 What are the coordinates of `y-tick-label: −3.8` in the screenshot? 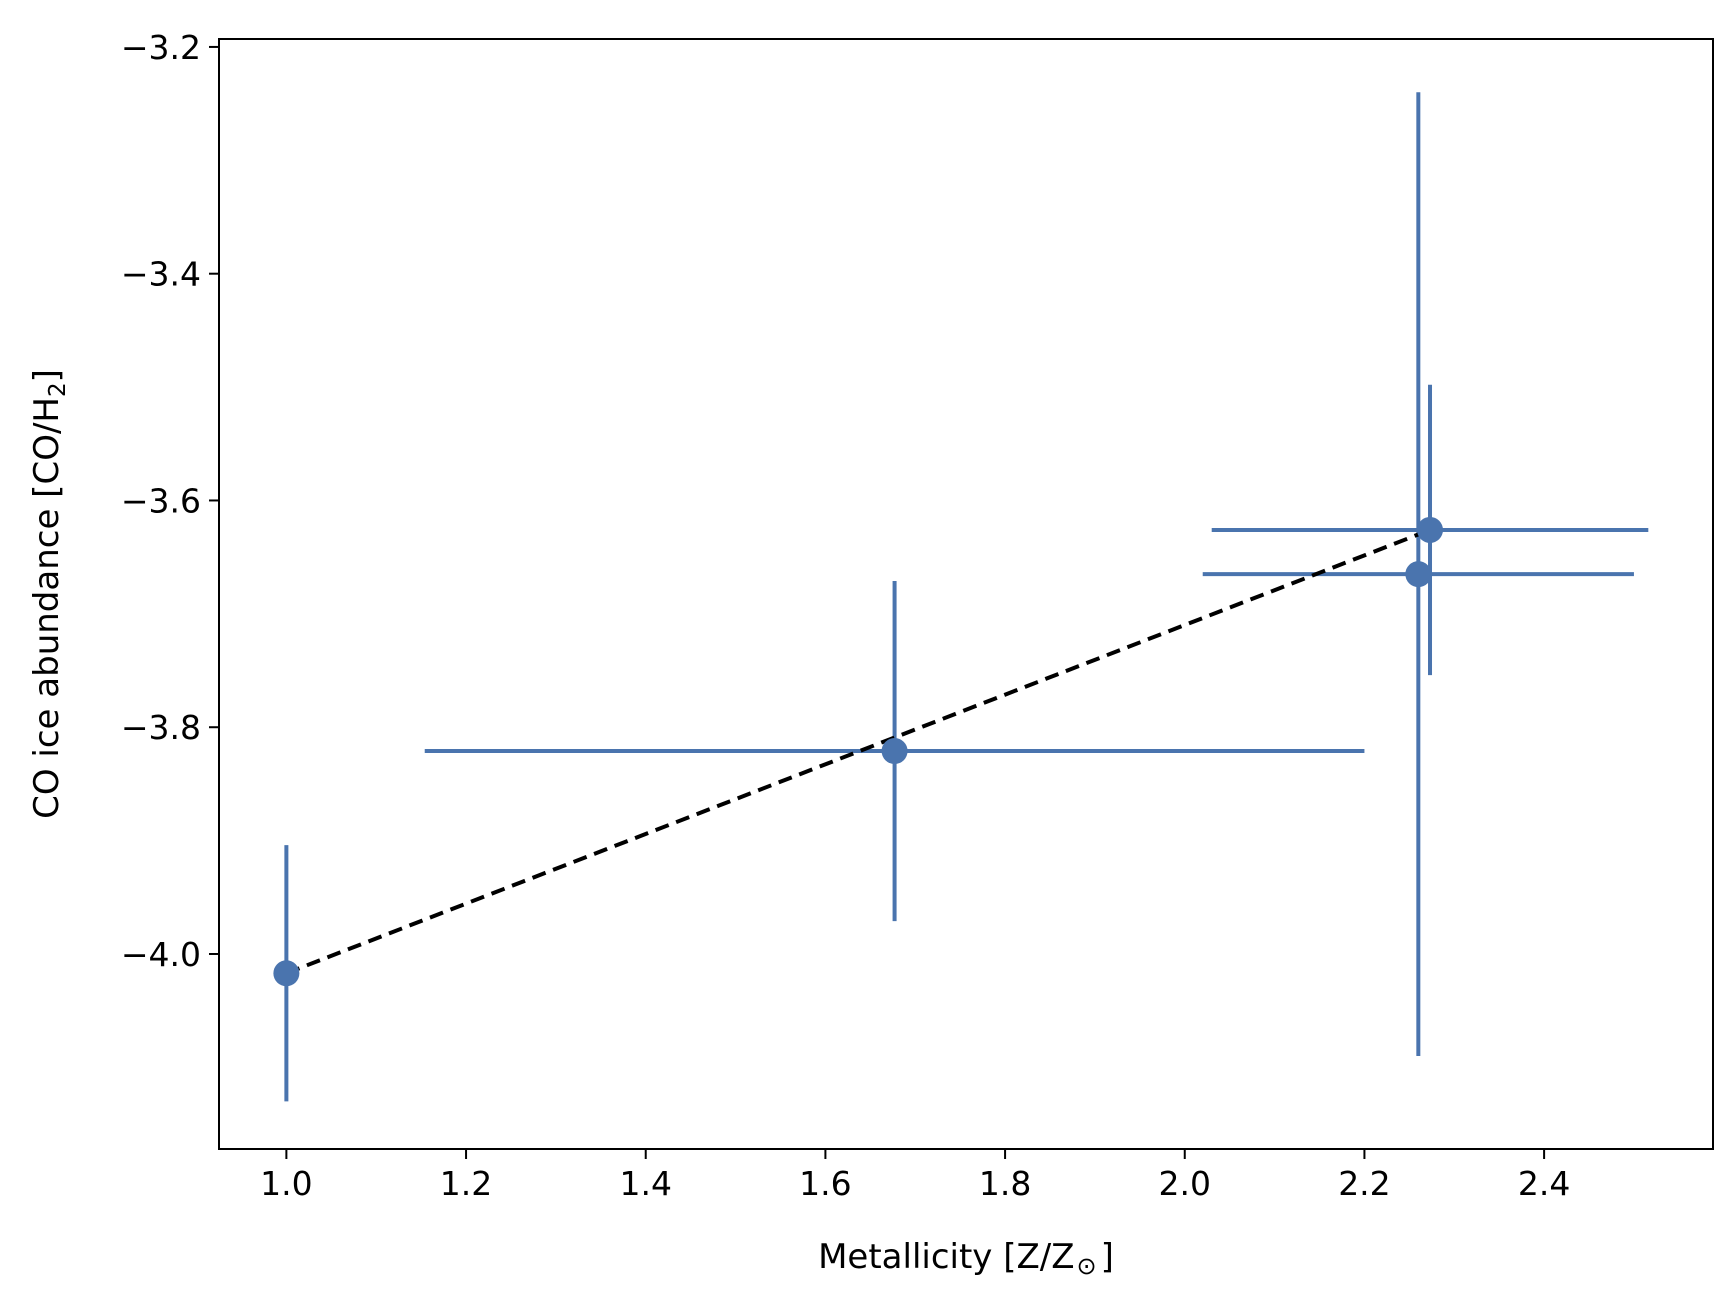 It's located at (161, 727).